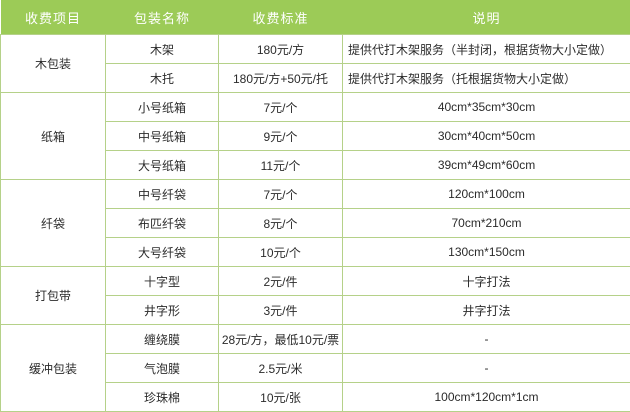 The image size is (630, 412). What do you see at coordinates (53, 223) in the screenshot?
I see `group-cell-fiber-bag: 纤袋` at bounding box center [53, 223].